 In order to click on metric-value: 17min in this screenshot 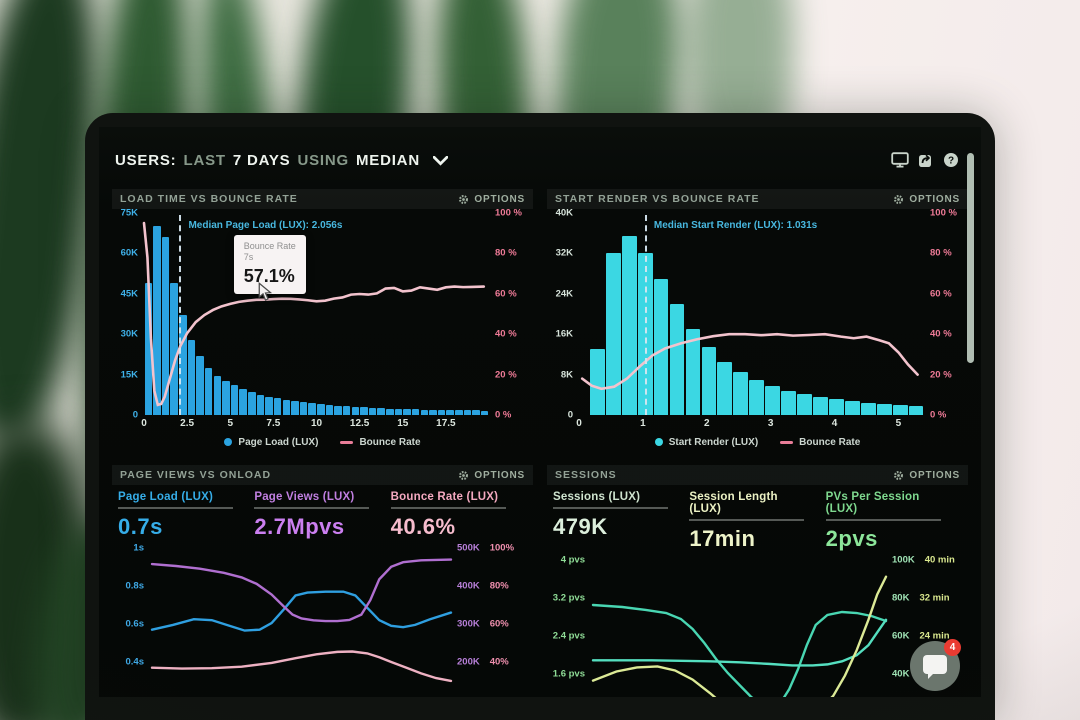, I will do `click(722, 538)`.